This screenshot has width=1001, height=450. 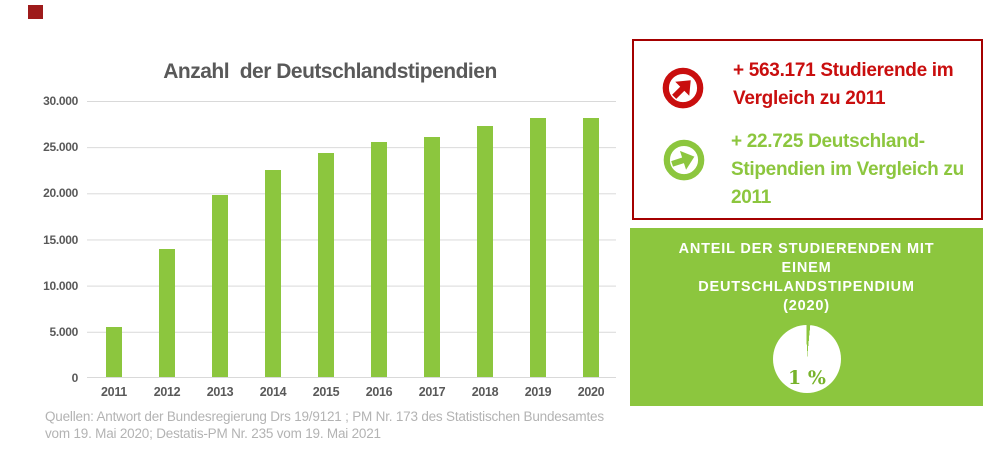 I want to click on bar-2015, so click(x=326, y=264).